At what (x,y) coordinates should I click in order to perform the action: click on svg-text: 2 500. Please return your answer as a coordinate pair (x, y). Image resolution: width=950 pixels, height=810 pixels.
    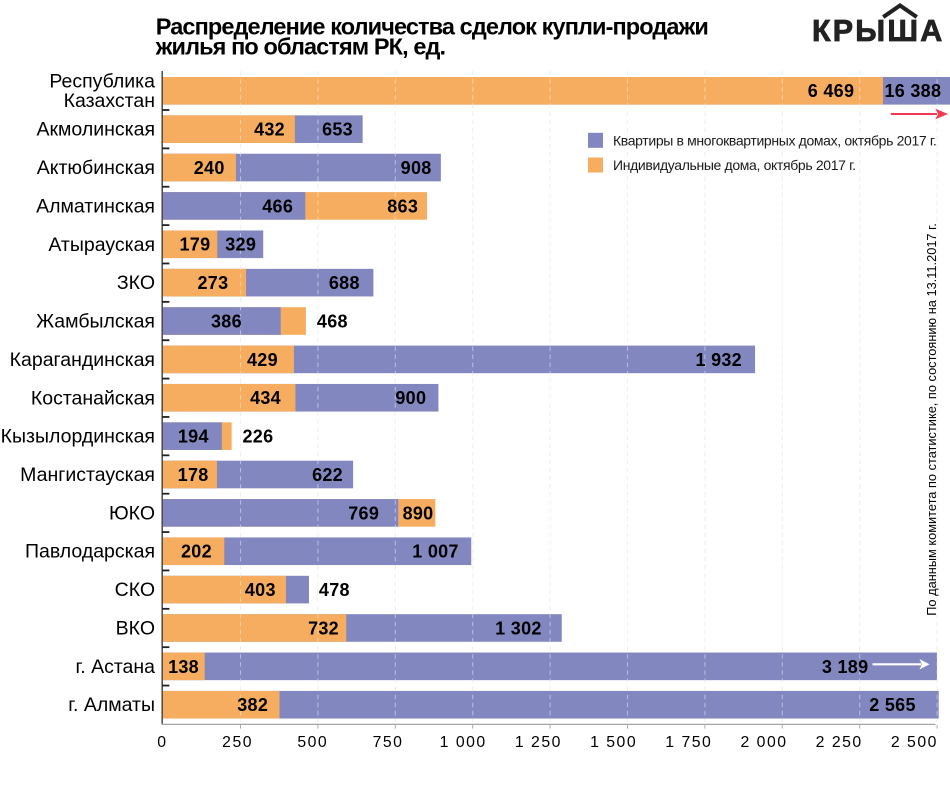
    Looking at the image, I should click on (914, 742).